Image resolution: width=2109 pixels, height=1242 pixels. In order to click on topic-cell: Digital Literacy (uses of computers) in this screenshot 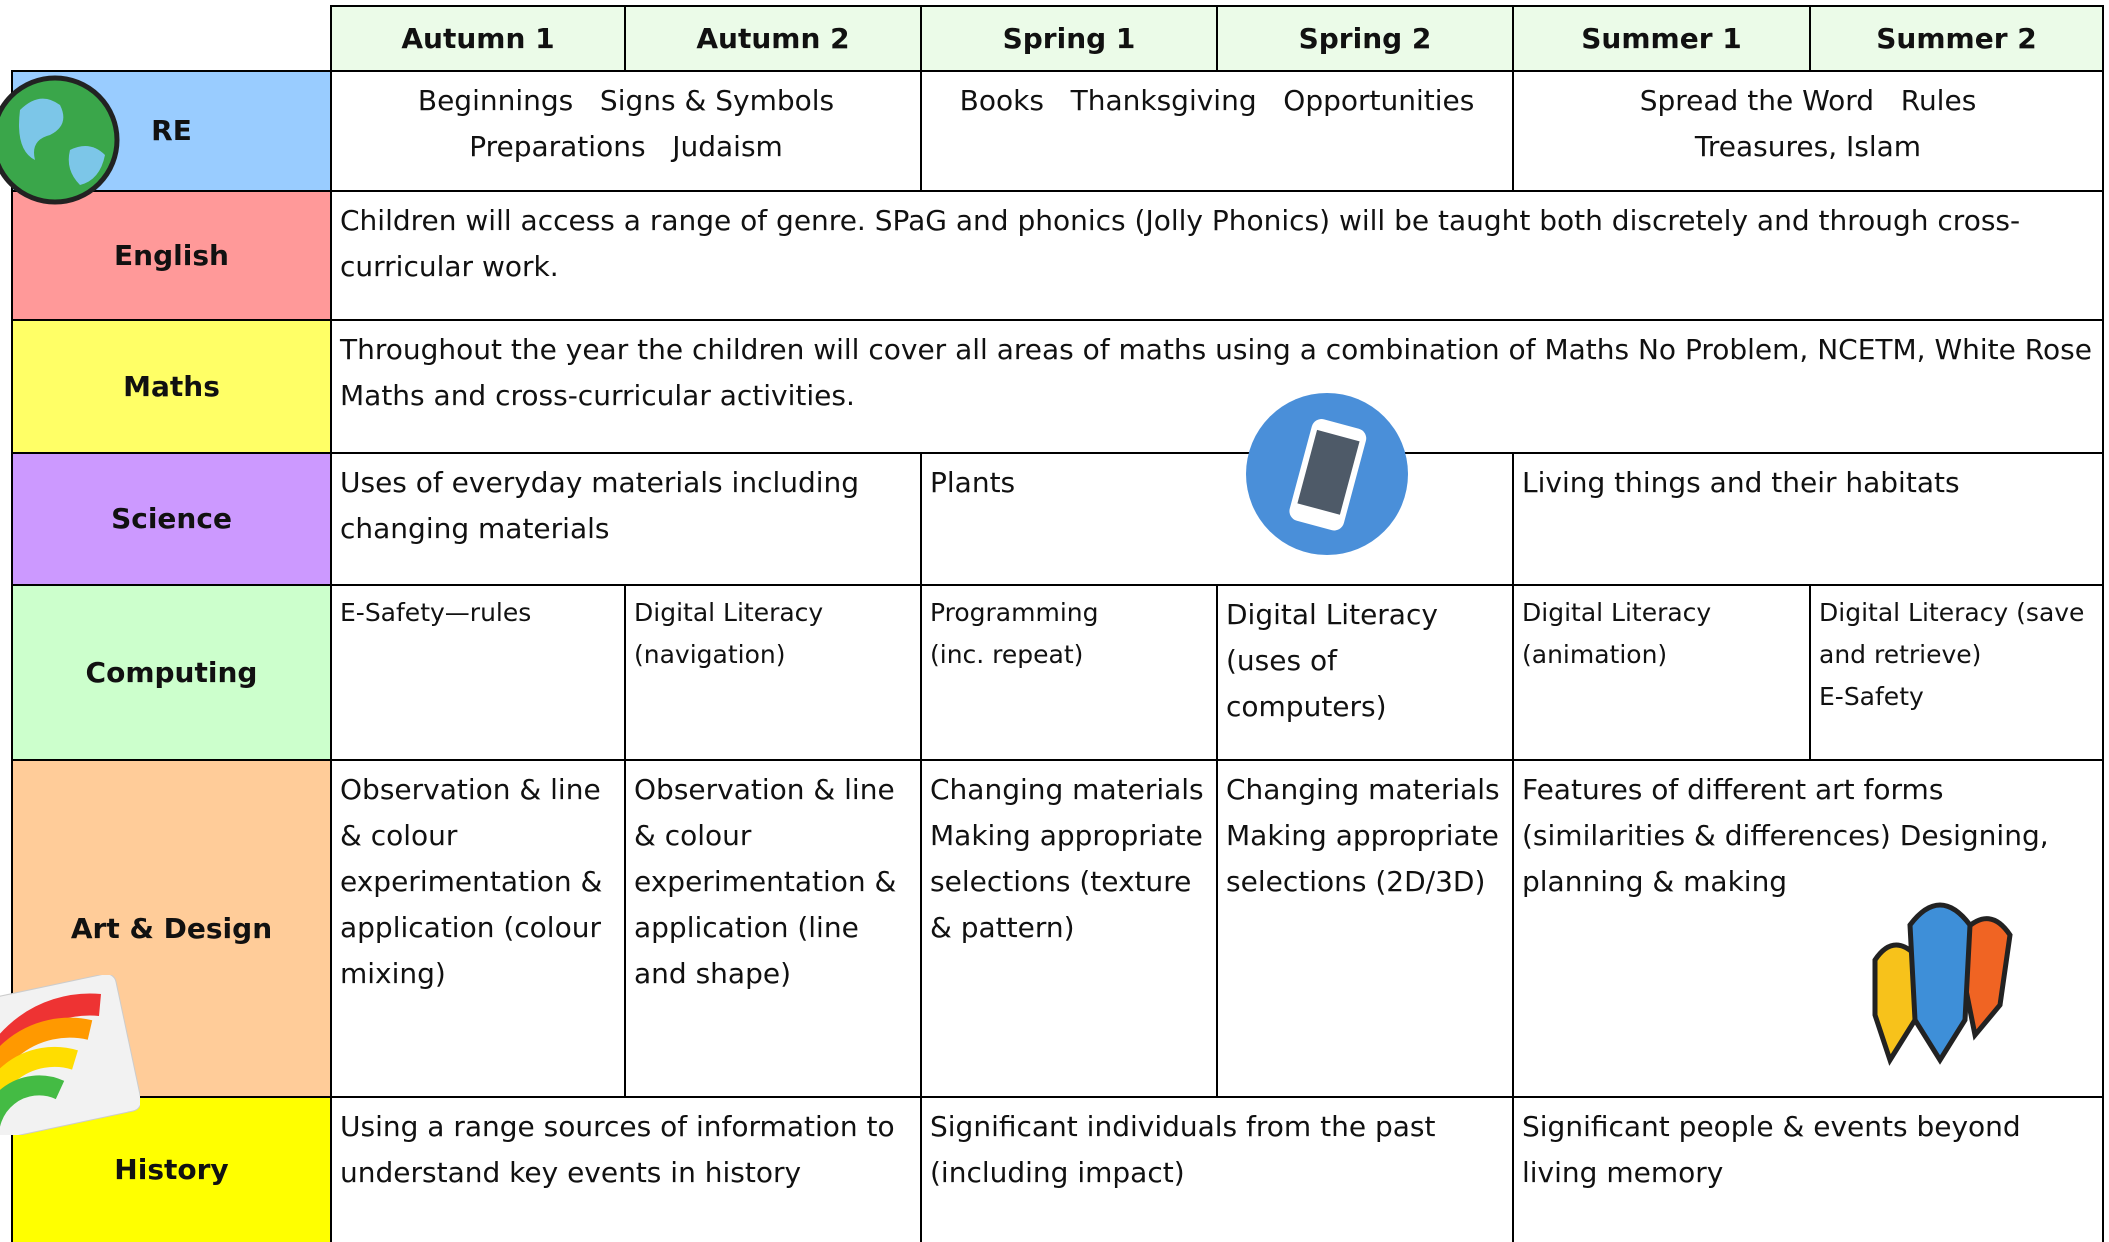, I will do `click(1365, 672)`.